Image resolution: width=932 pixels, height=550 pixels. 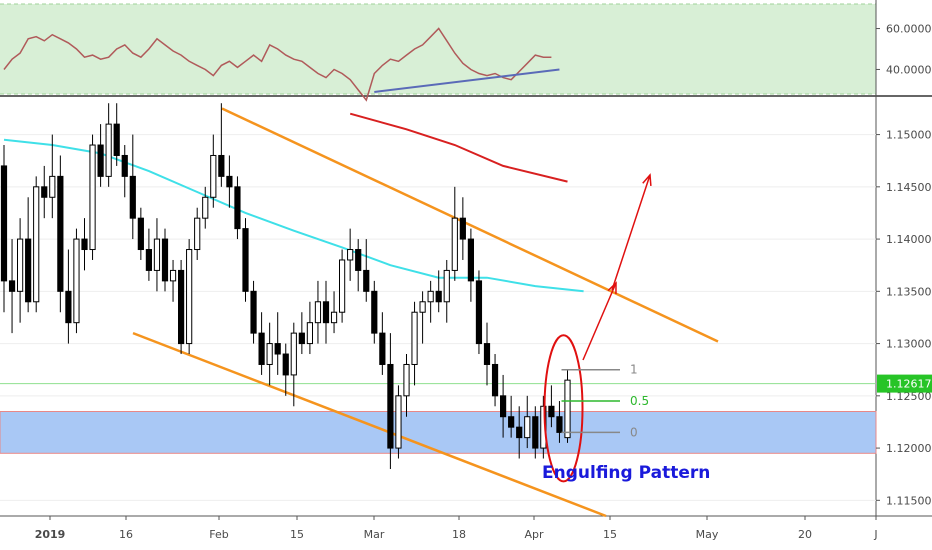 What do you see at coordinates (277, 64) in the screenshot?
I see `indicator-line` at bounding box center [277, 64].